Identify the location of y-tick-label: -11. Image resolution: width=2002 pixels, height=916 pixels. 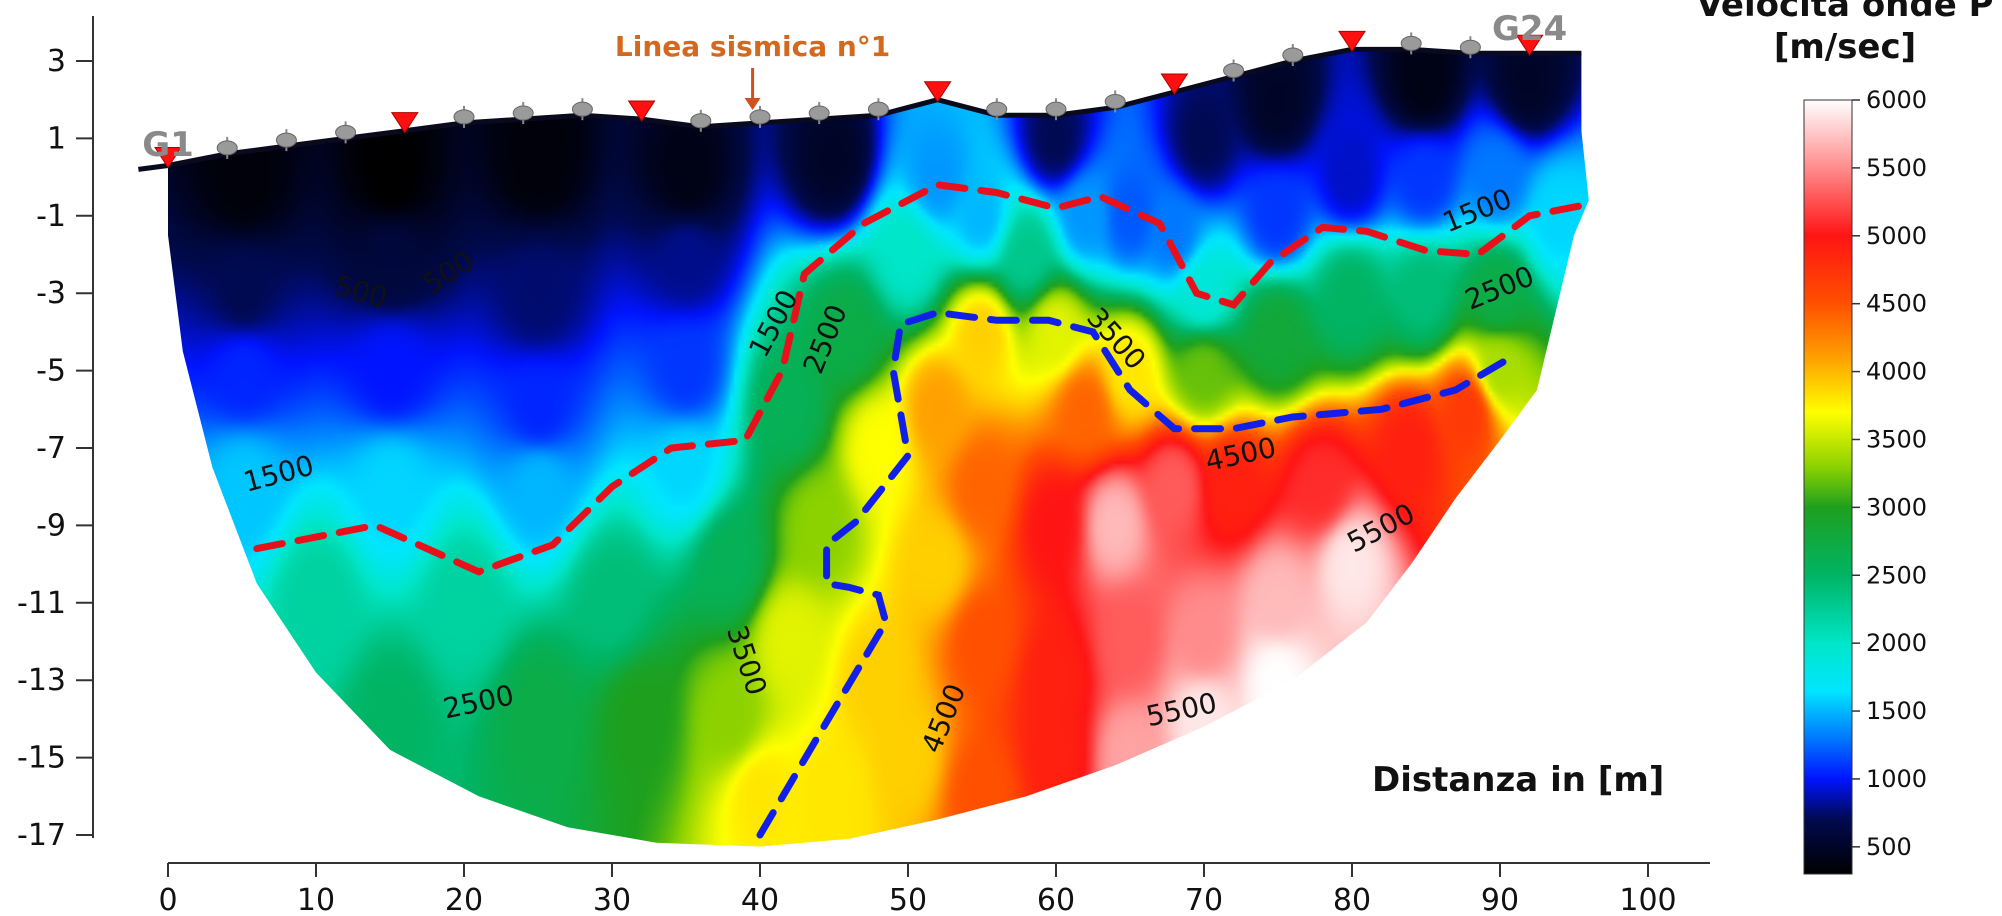
(41, 603).